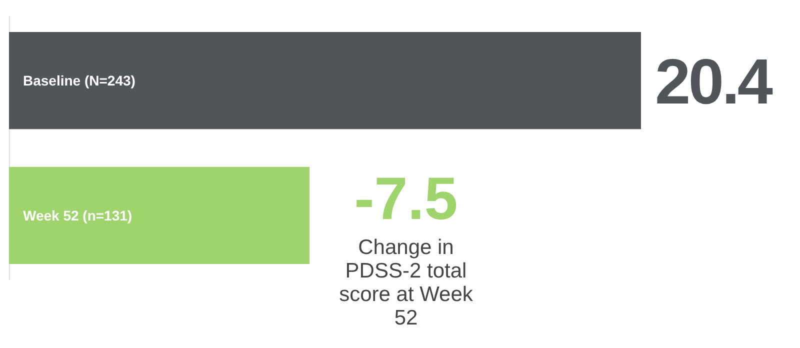 This screenshot has height=348, width=800. I want to click on annotation: Change in PDSS-2 total score at Week 52, so click(406, 283).